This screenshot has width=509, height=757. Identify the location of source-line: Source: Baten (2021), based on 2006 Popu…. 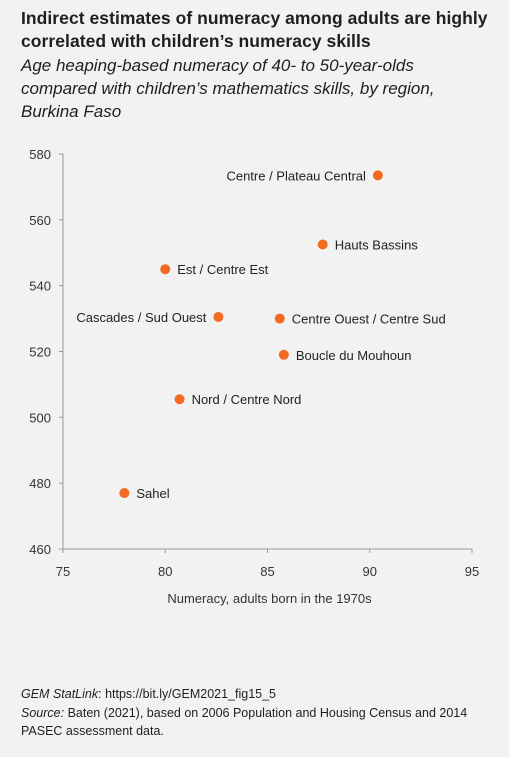
(256, 722).